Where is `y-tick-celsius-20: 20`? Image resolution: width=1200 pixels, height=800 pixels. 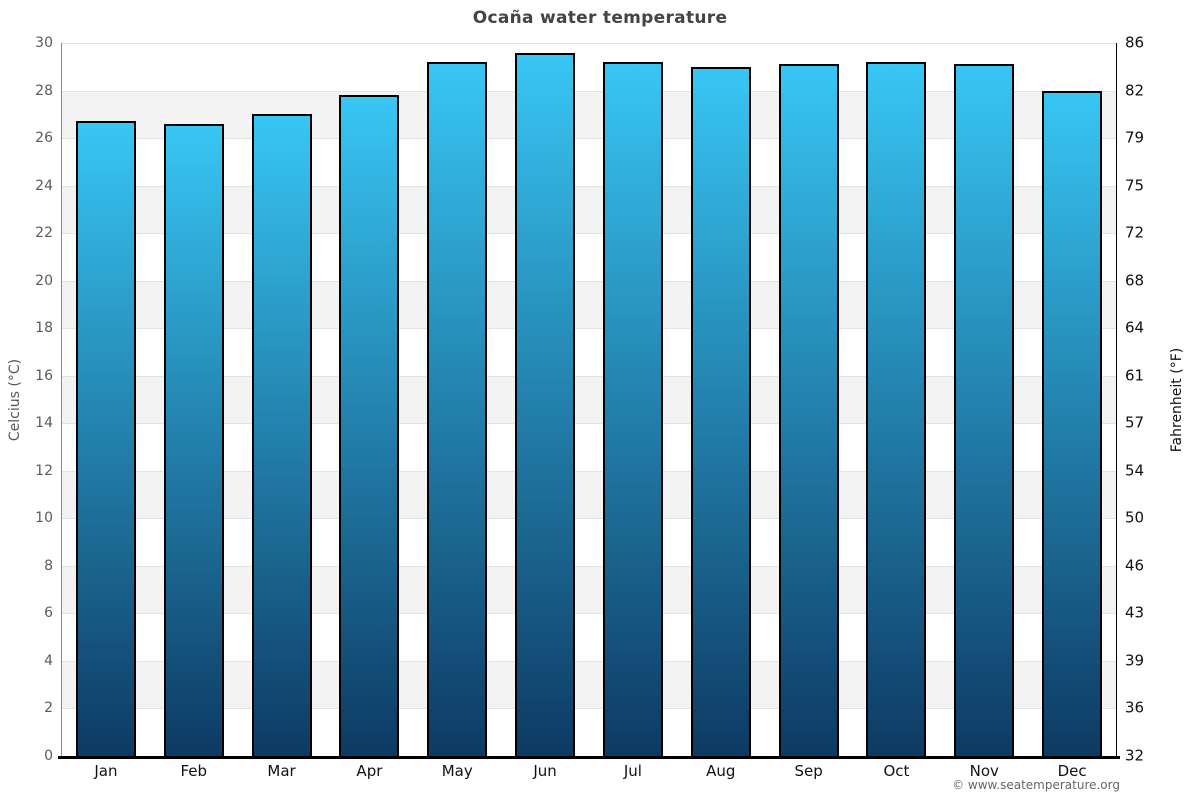 y-tick-celsius-20: 20 is located at coordinates (44, 280).